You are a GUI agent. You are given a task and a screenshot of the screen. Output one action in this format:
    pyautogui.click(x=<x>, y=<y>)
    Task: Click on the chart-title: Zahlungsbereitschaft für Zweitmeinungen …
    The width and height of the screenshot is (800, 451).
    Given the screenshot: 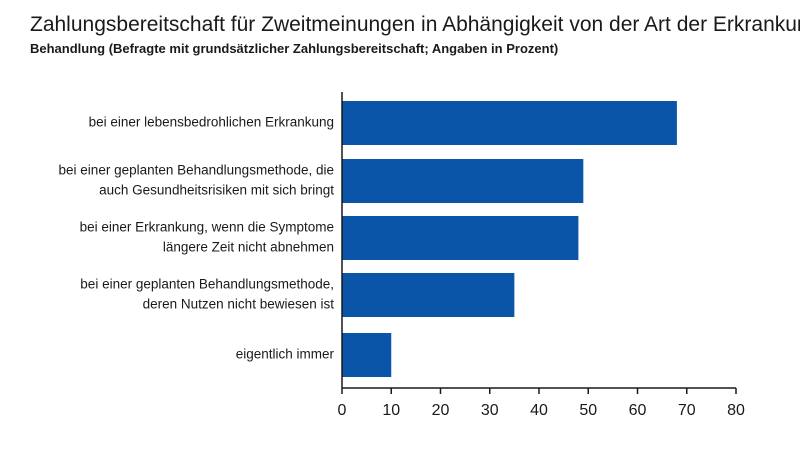 What is the action you would take?
    pyautogui.click(x=415, y=24)
    